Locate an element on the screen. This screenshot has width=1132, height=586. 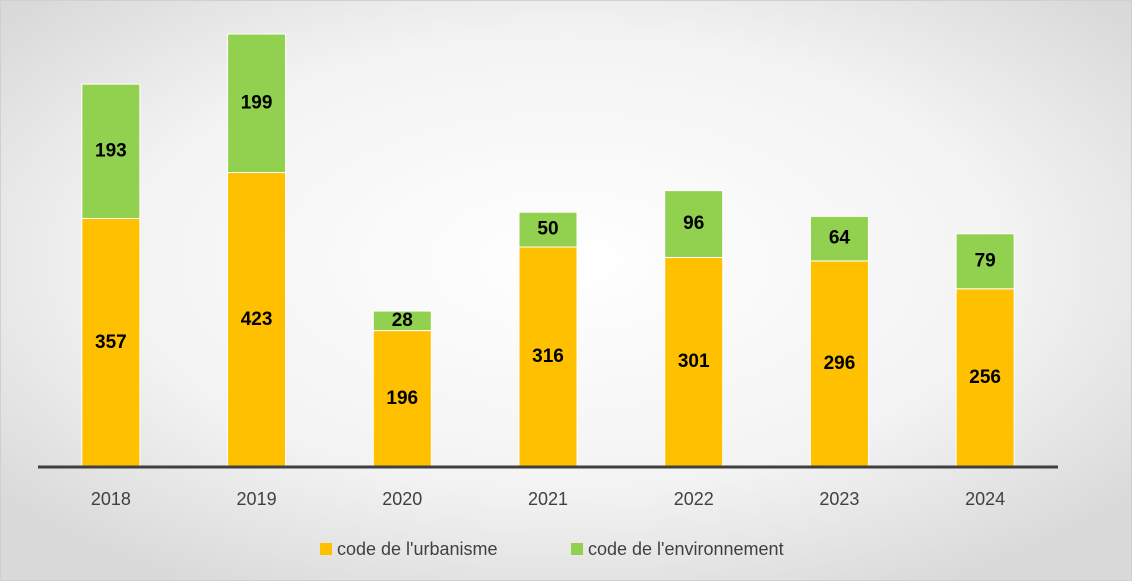
data-label: 96 is located at coordinates (693, 223).